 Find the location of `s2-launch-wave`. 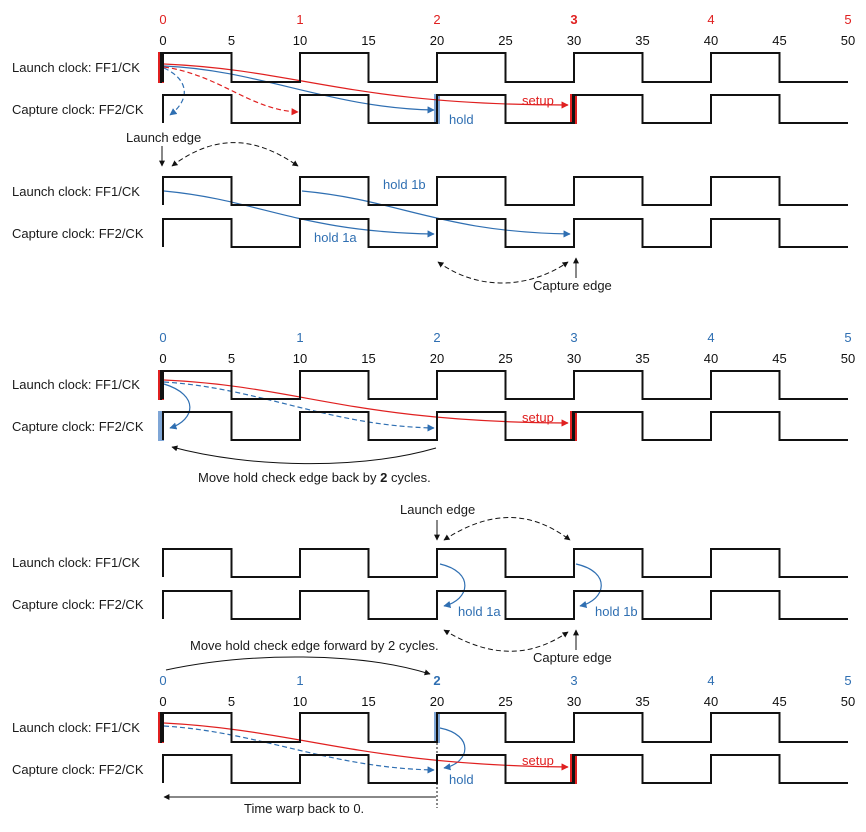

s2-launch-wave is located at coordinates (505, 191).